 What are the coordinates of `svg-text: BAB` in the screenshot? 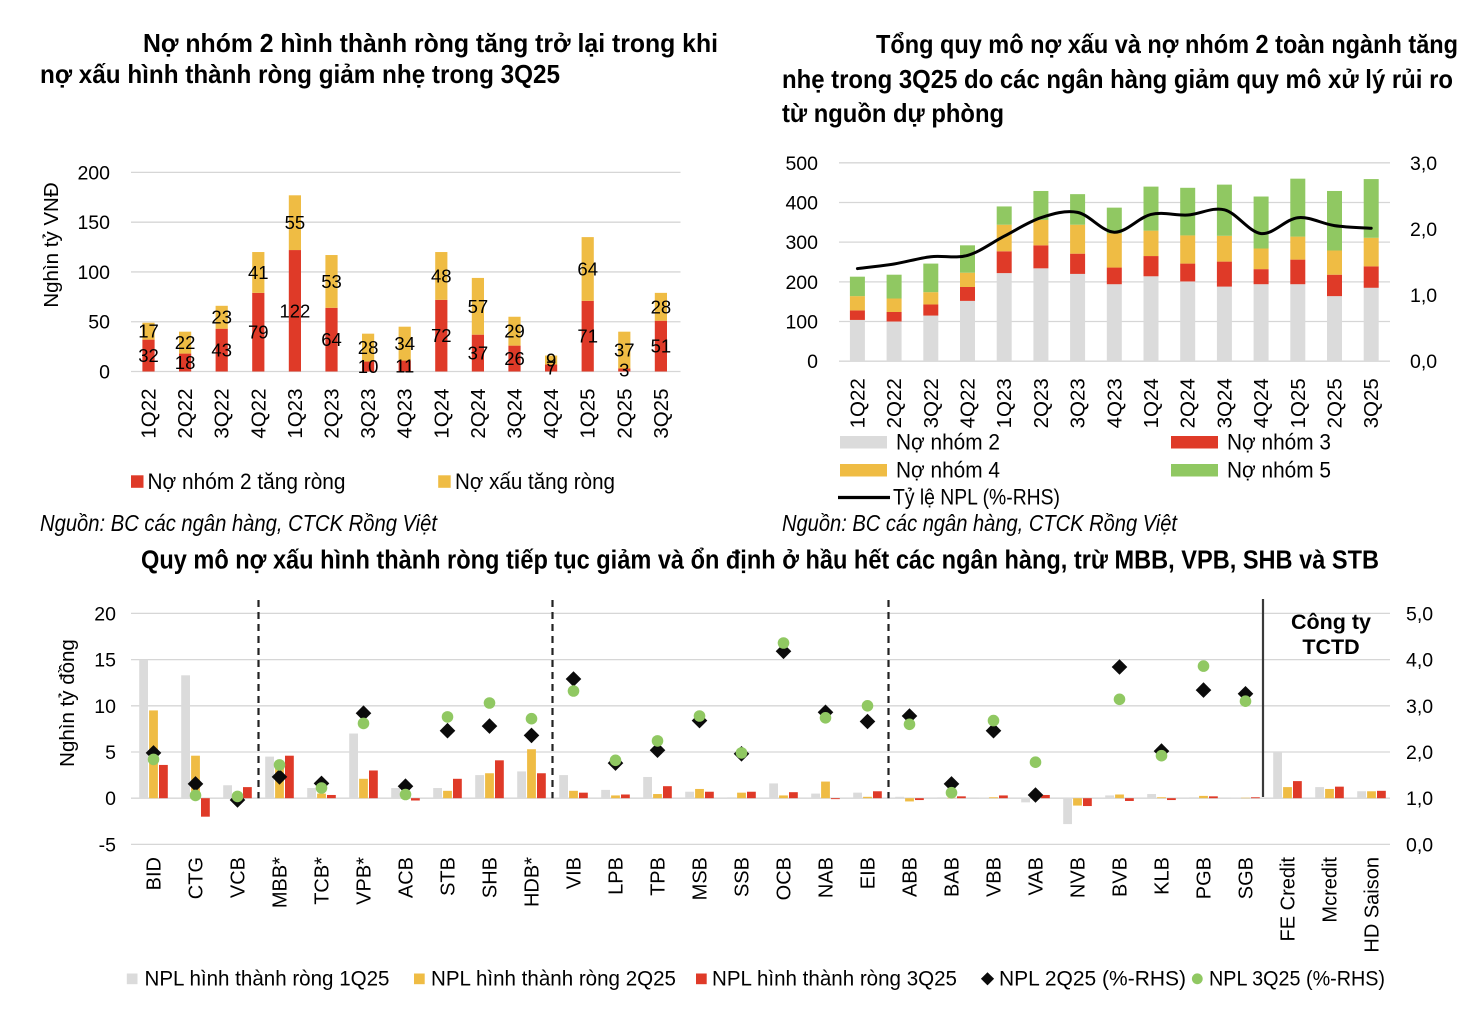 It's located at (953, 877).